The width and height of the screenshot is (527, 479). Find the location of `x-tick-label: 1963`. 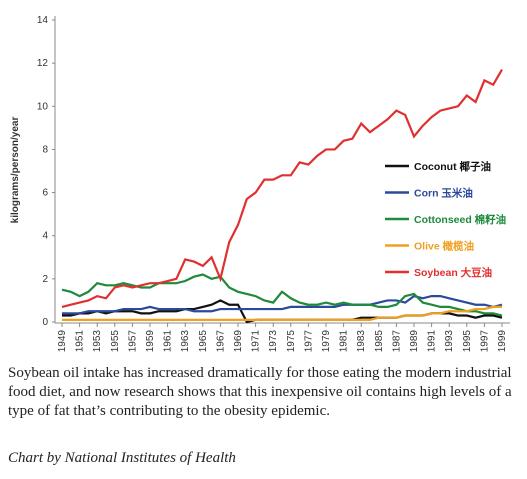

x-tick-label: 1963 is located at coordinates (185, 341).